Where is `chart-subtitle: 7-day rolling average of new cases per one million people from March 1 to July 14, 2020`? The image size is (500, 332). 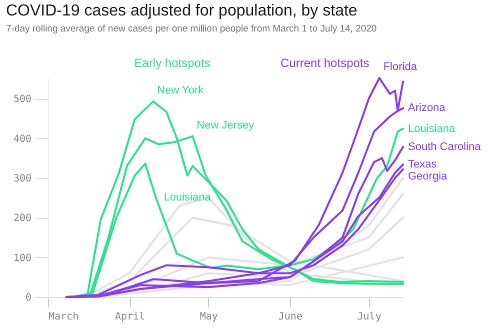
chart-subtitle: 7-day rolling average of new cases per one million people from March 1 to July 14, 2020 is located at coordinates (191, 29).